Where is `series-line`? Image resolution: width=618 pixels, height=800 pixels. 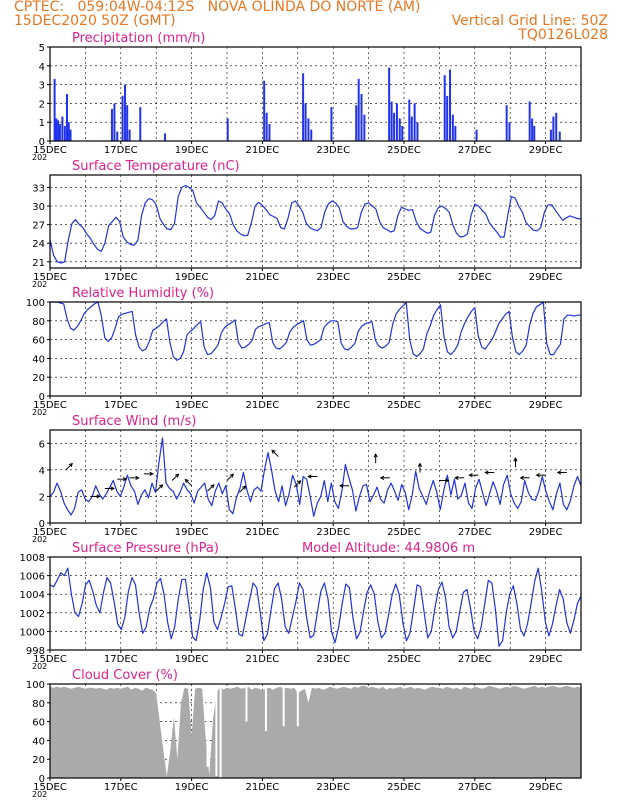 series-line is located at coordinates (315, 331).